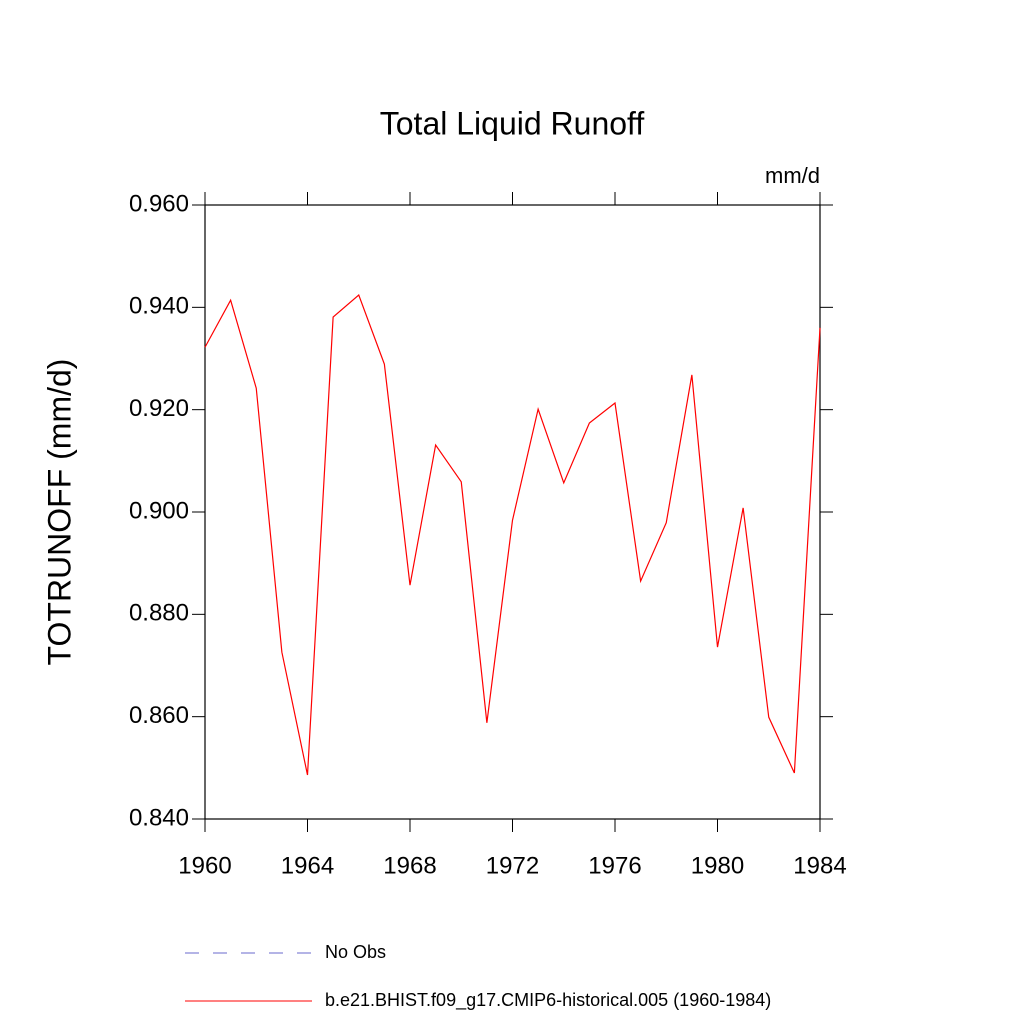 This screenshot has width=1024, height=1024. I want to click on y-tick-label: 0.860, so click(159, 715).